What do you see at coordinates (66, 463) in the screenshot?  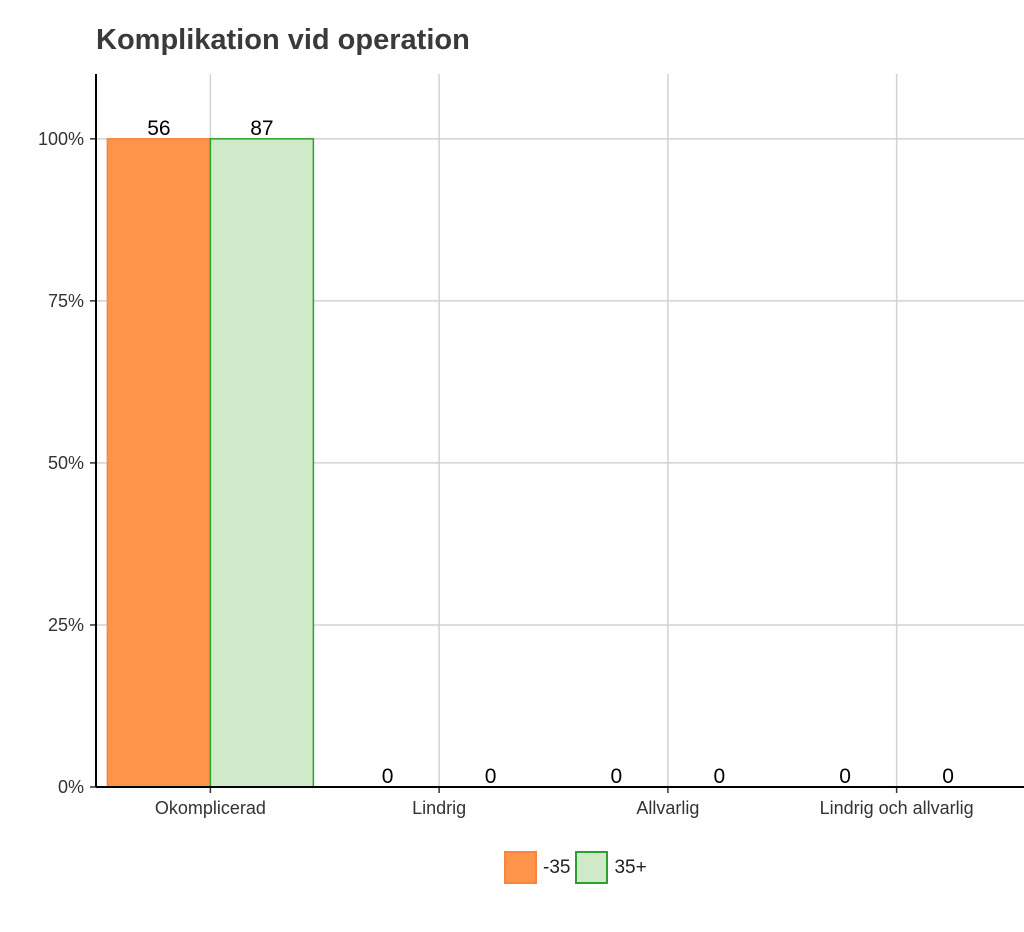 I see `y-tick-label: 50%` at bounding box center [66, 463].